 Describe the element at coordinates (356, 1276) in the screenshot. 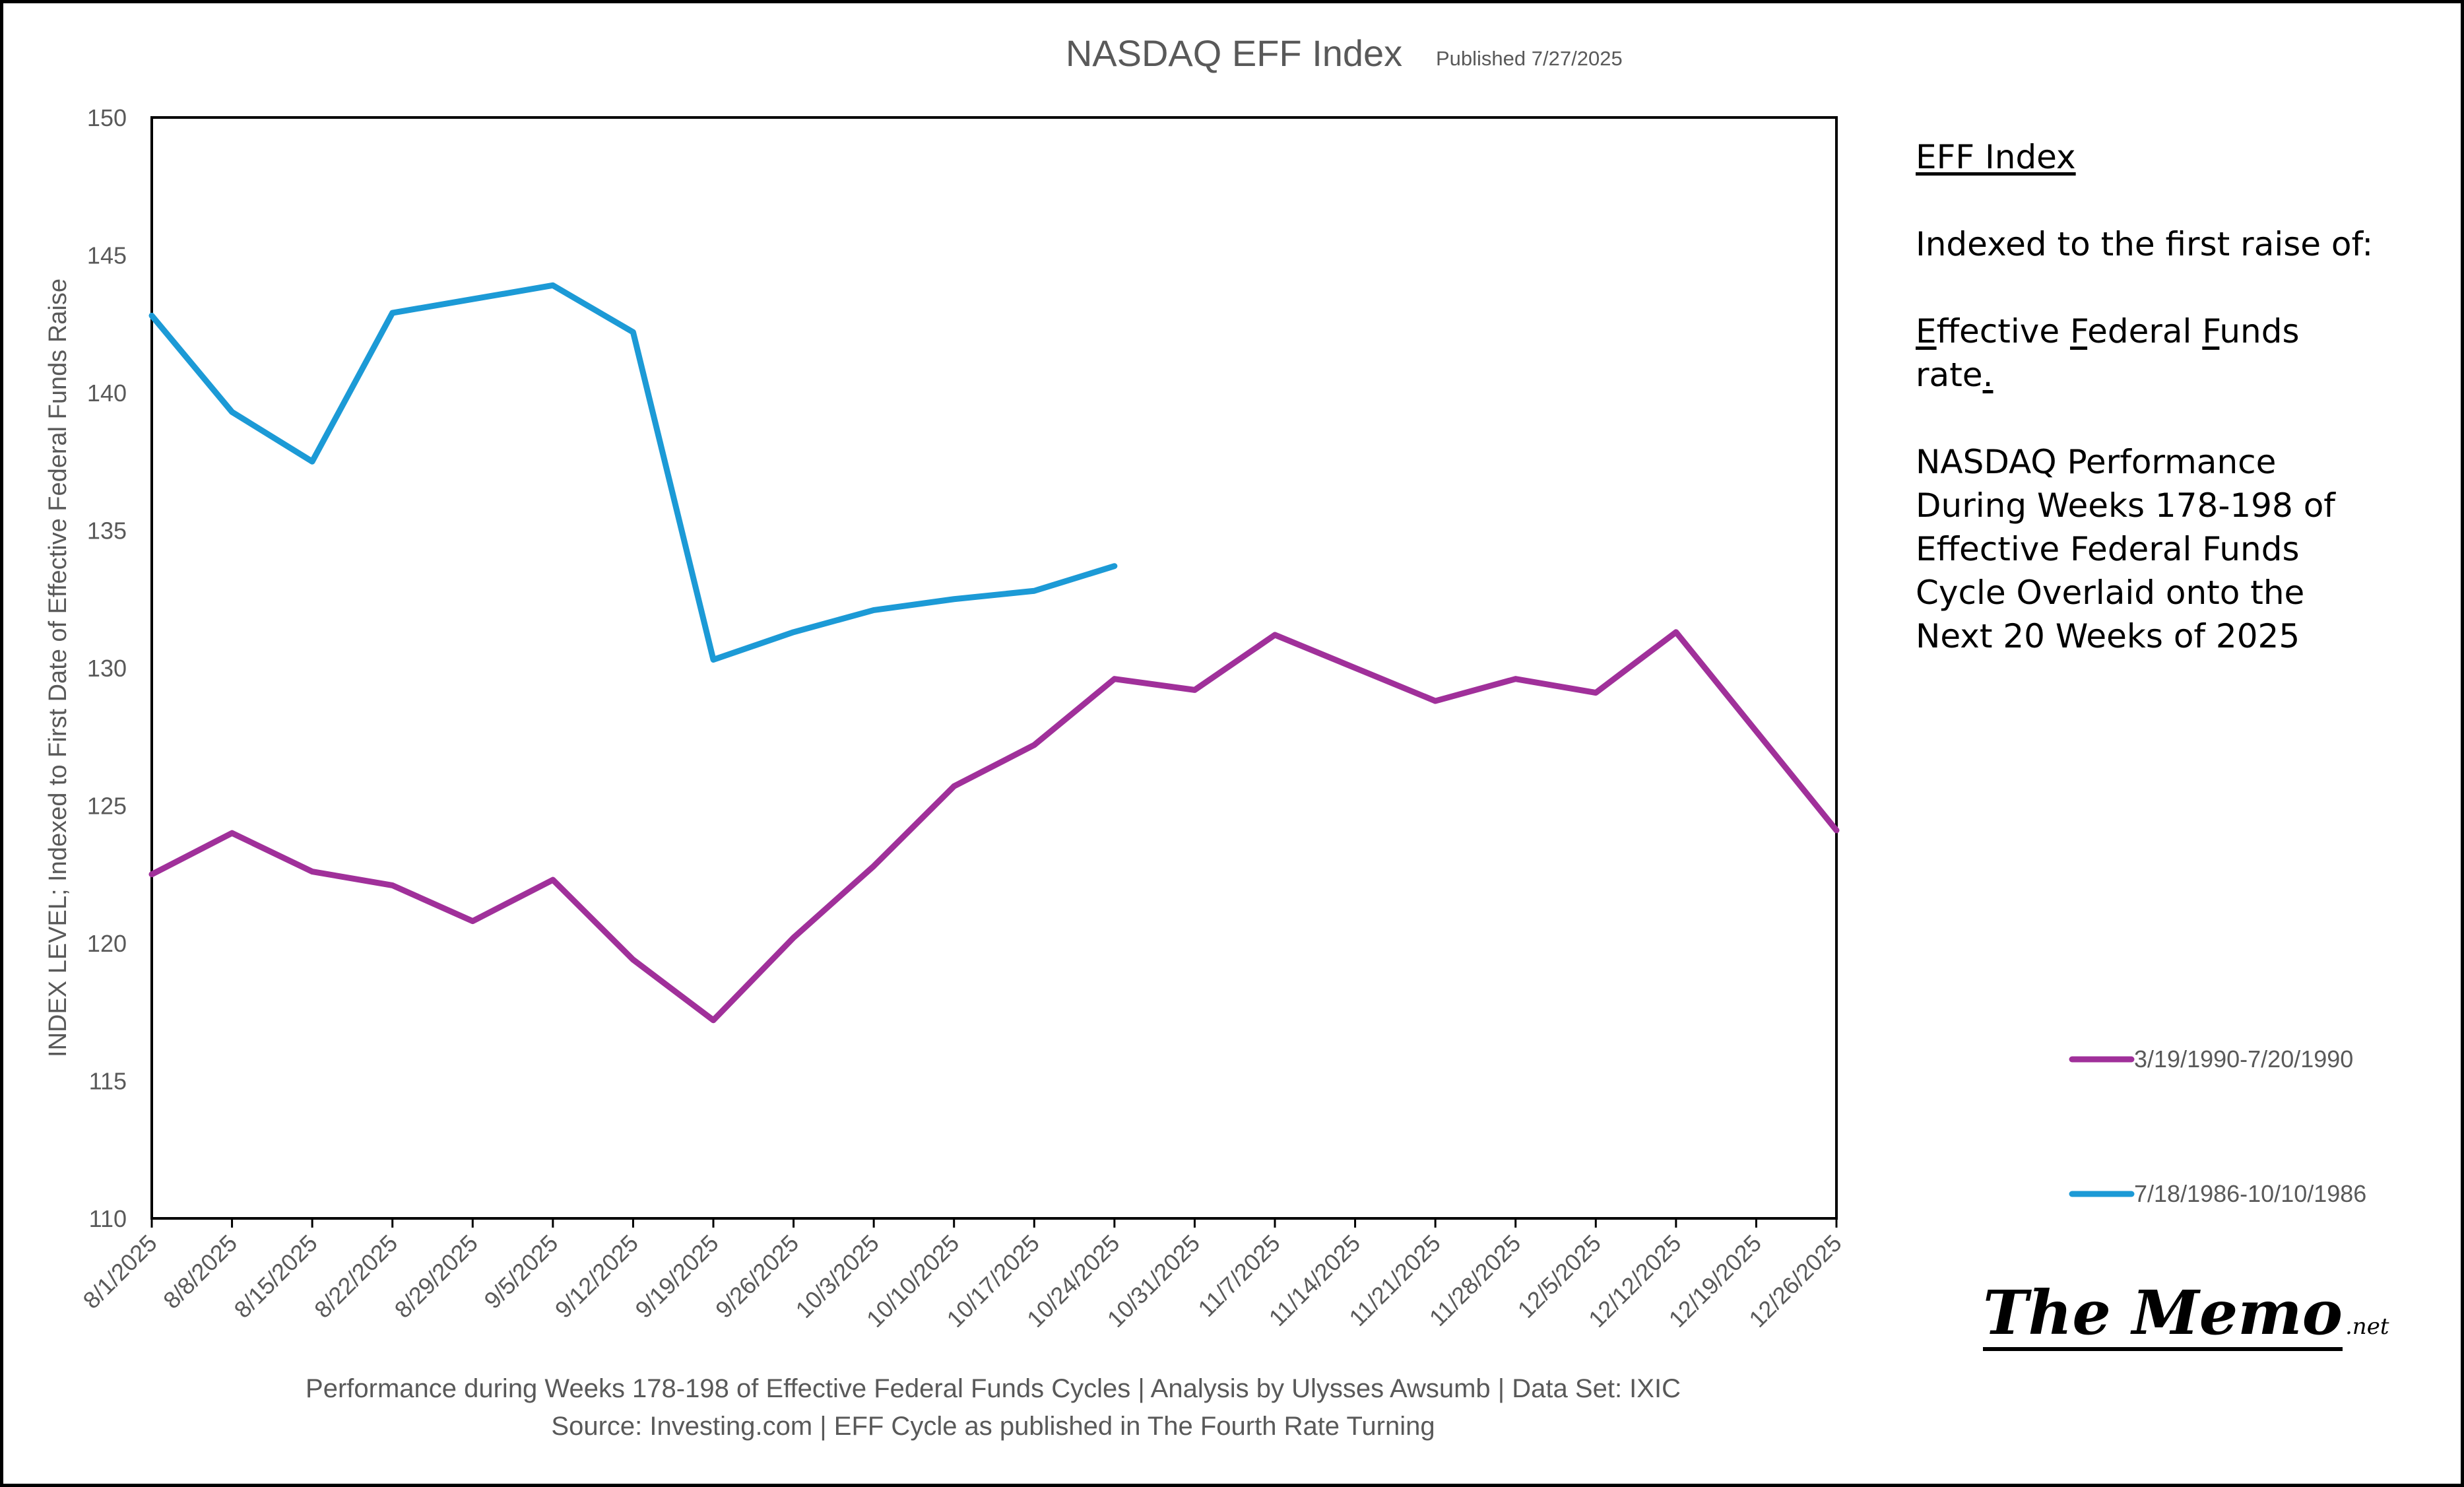

I see `x-tick-label: 8/22/2025` at that location.